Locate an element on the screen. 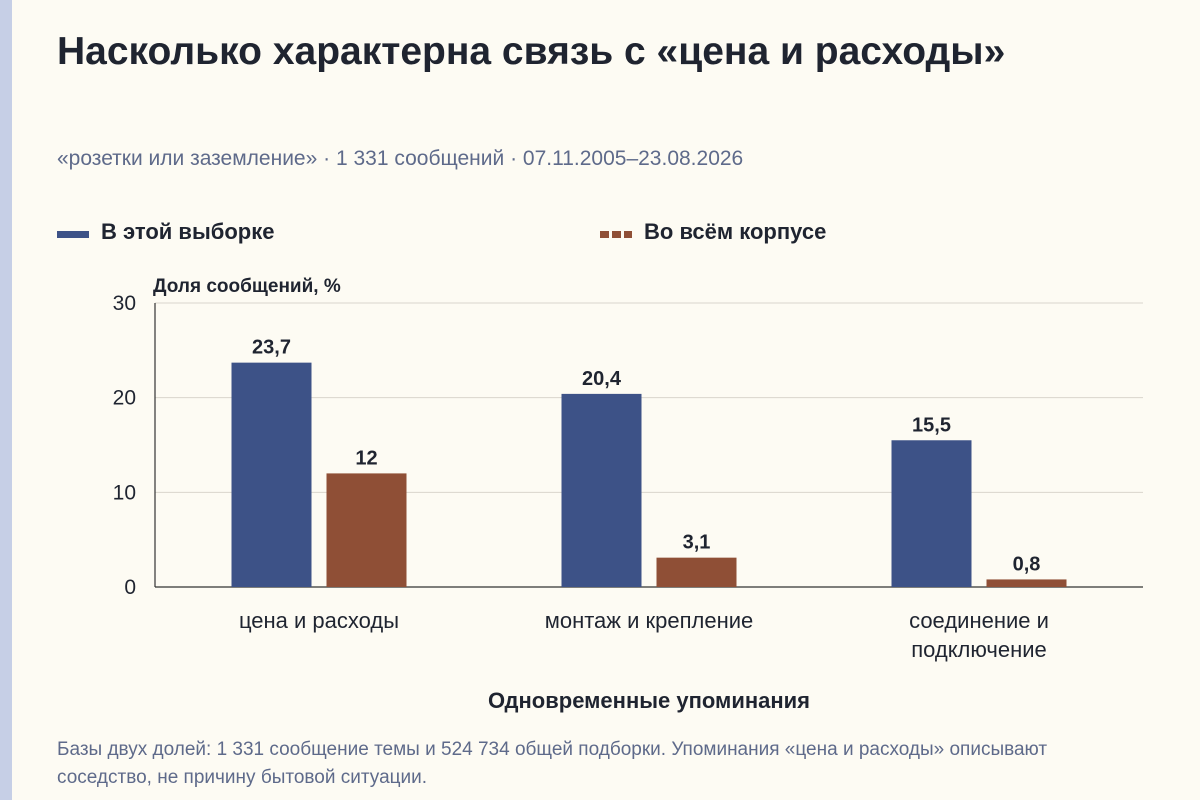 This screenshot has width=1200, height=800. left-accent-stripe is located at coordinates (6, 400).